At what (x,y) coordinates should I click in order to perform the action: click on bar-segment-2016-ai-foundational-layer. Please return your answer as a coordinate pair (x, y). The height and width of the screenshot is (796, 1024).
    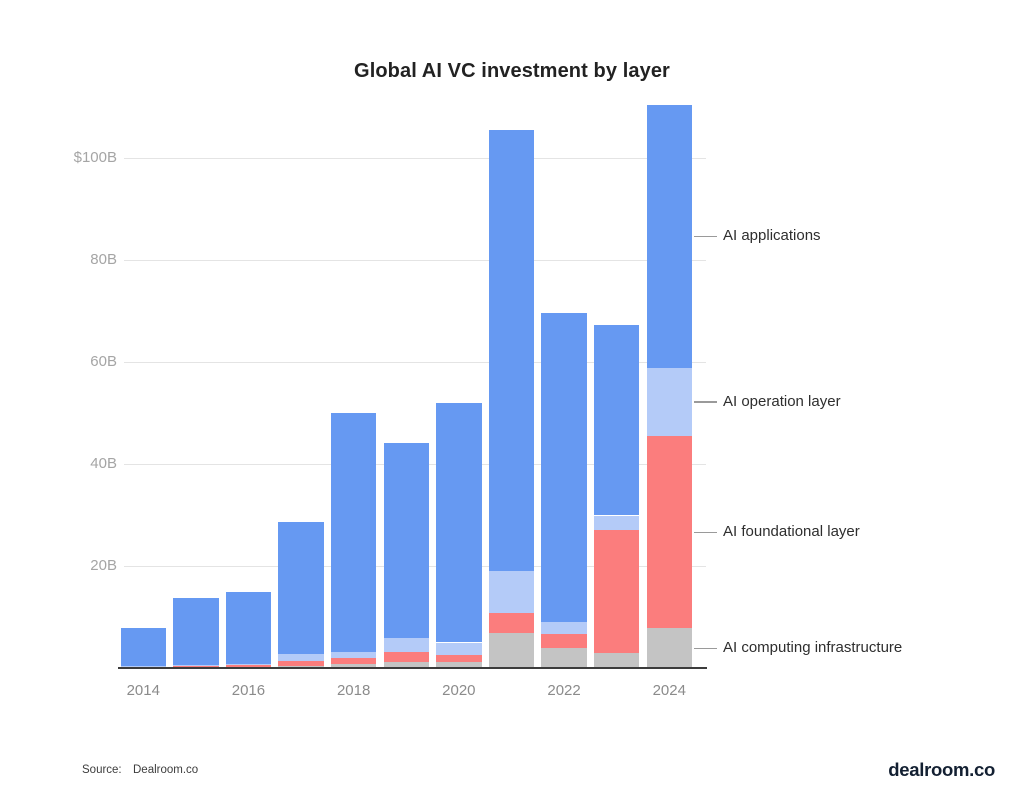
    Looking at the image, I should click on (248, 665).